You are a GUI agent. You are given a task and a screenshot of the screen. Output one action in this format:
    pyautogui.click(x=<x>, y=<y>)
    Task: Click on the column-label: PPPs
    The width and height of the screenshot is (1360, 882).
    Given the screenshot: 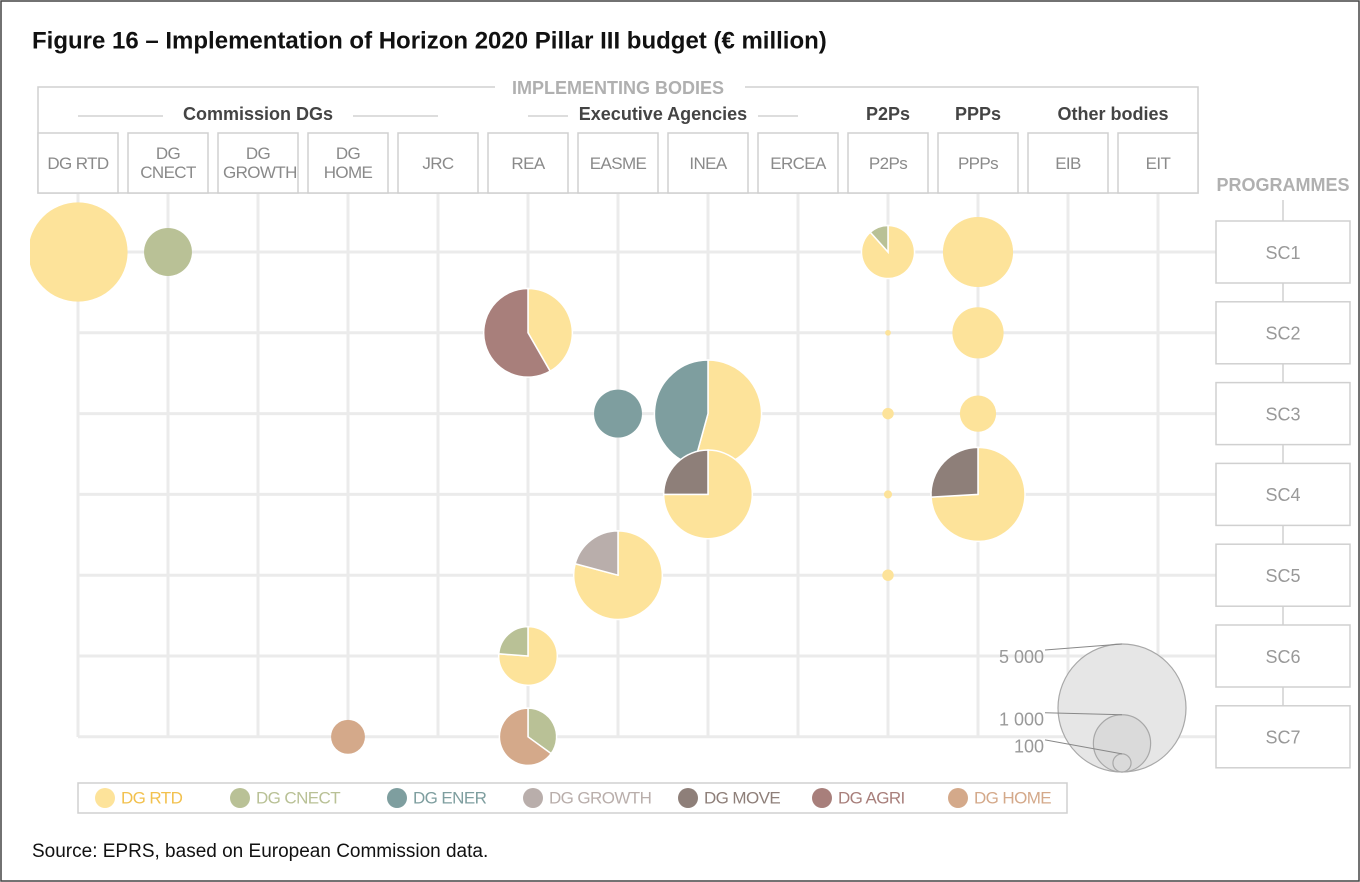 What is the action you would take?
    pyautogui.click(x=978, y=163)
    